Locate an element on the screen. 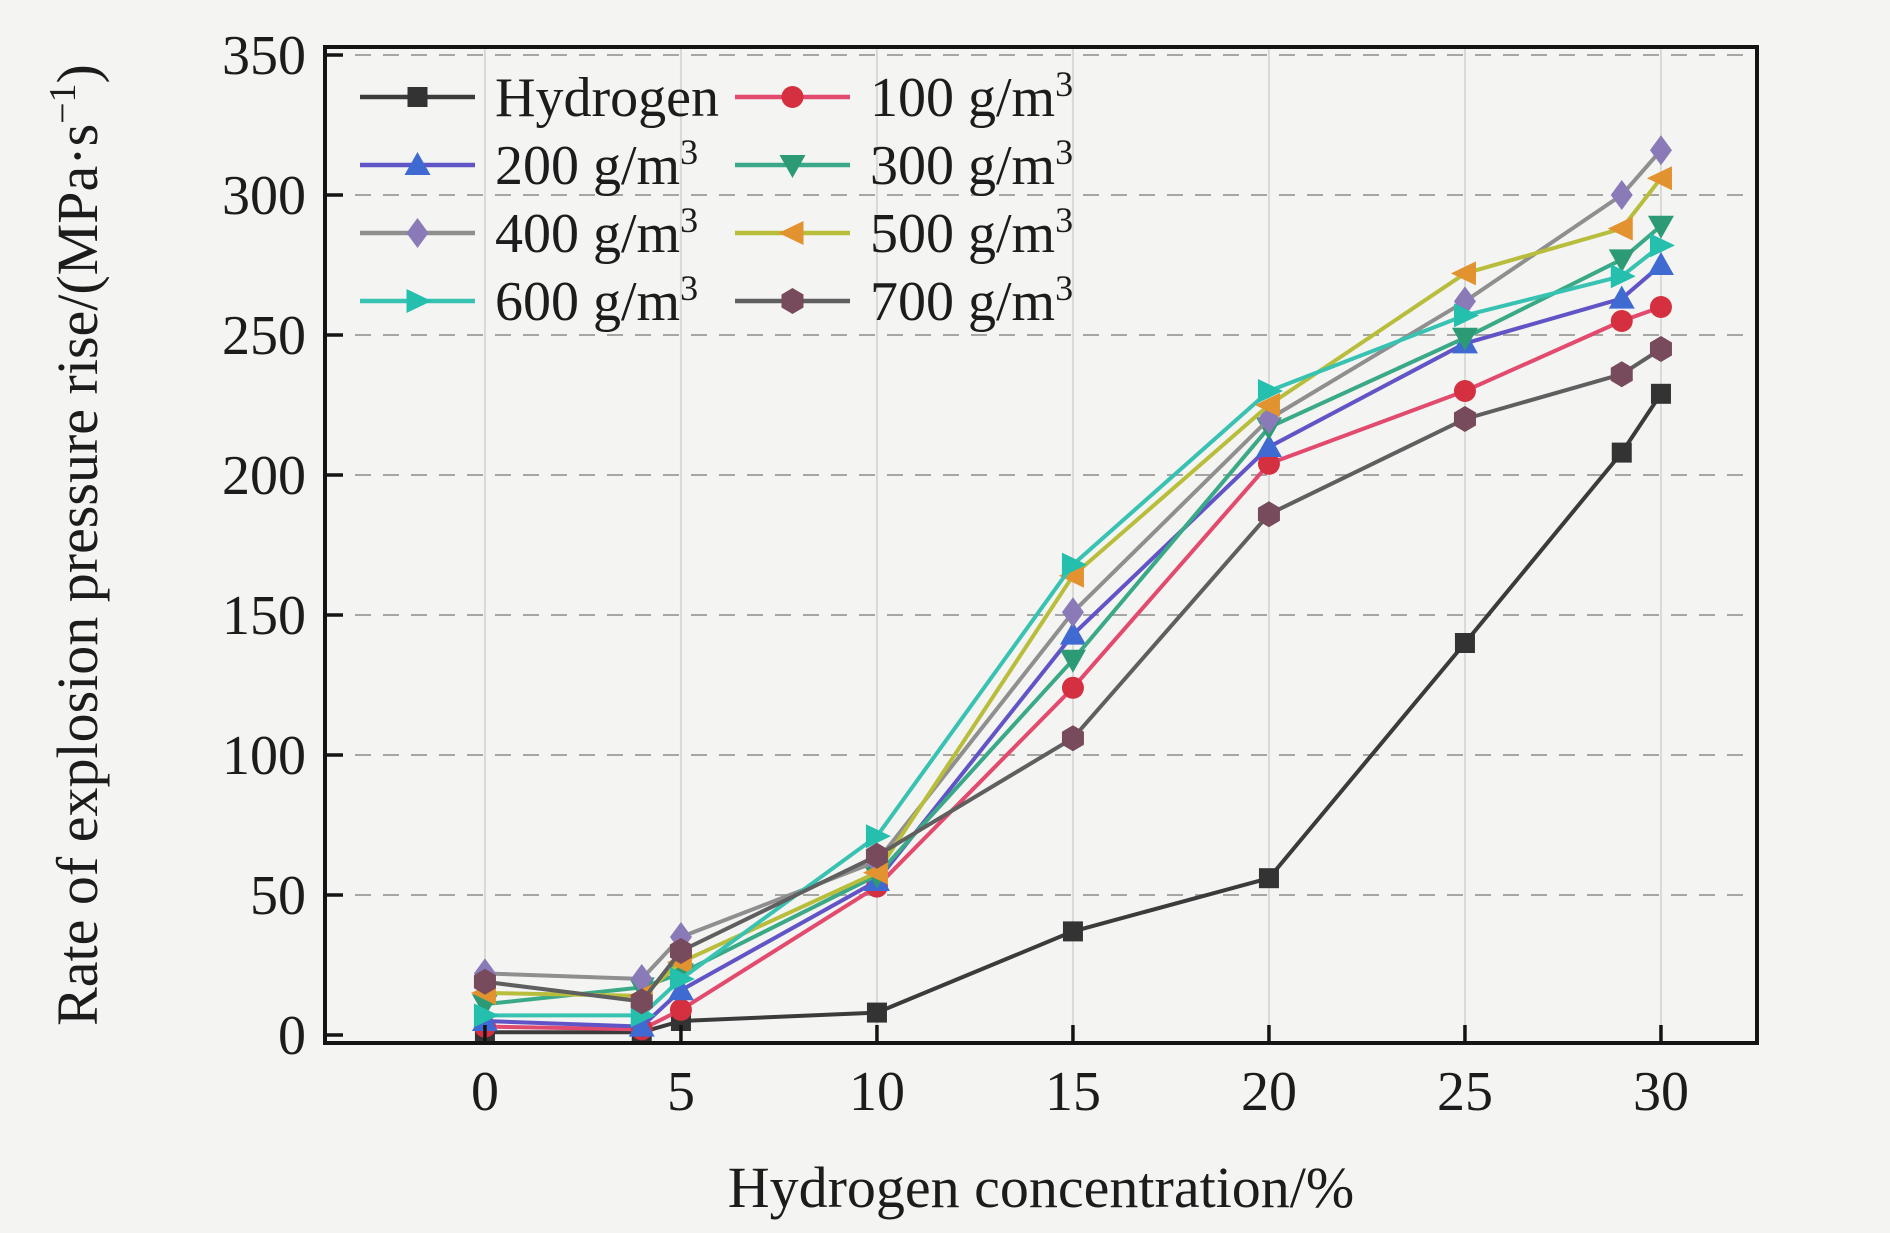 The height and width of the screenshot is (1233, 1890). legend-label: 200 g/m3 is located at coordinates (596, 164).